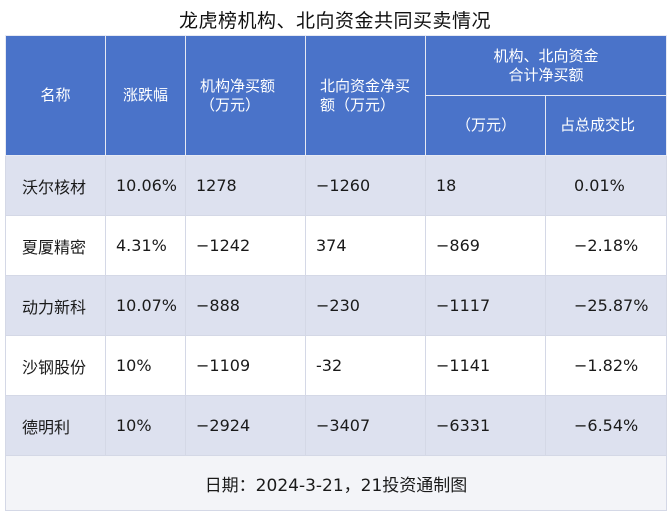 Image resolution: width=670 pixels, height=520 pixels. Describe the element at coordinates (606, 125) in the screenshot. I see `header-share-of-turnover: 占总成交比` at that location.